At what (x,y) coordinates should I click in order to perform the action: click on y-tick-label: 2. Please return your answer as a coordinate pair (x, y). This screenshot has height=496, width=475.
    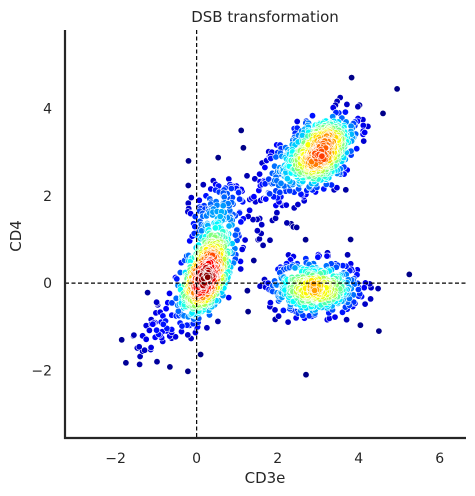
    Looking at the image, I should click on (47, 197).